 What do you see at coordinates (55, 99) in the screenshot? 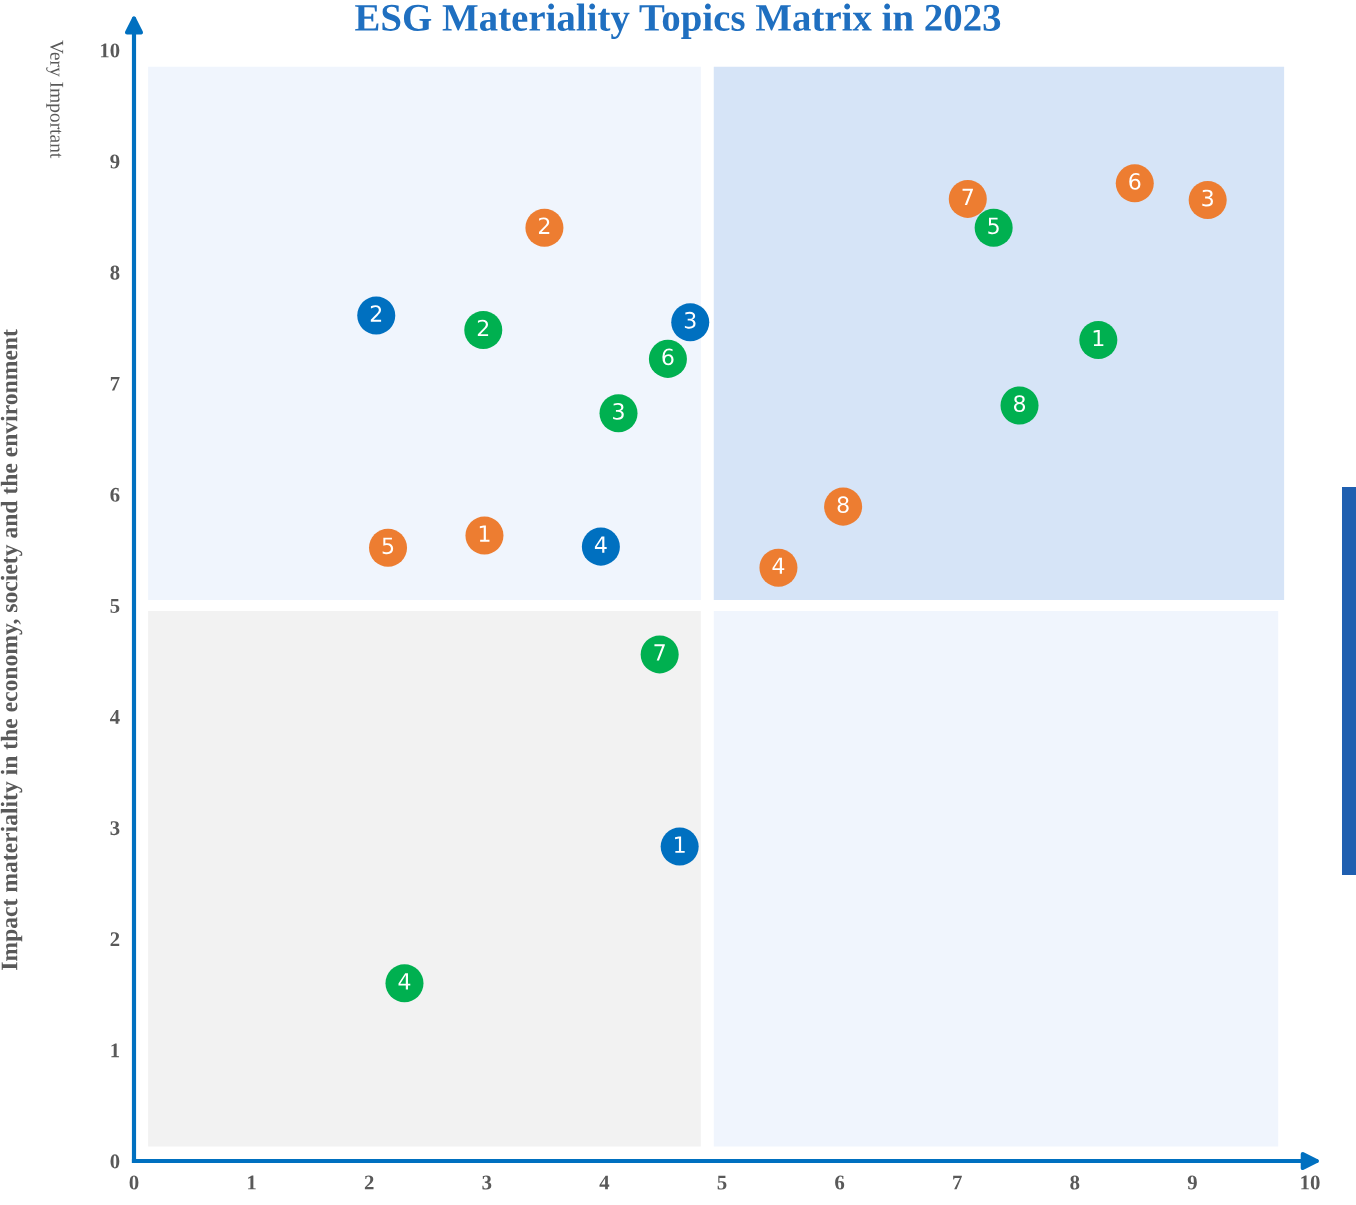
I see `text: Very Important` at bounding box center [55, 99].